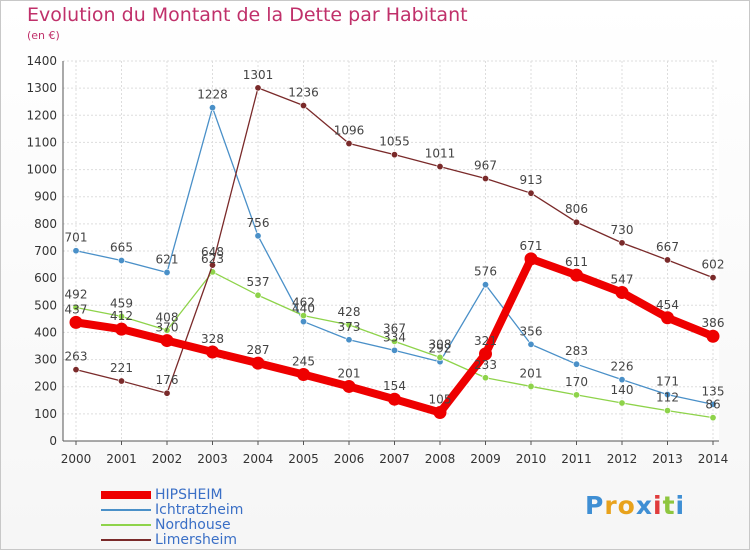  I want to click on data-label-nordhouse: 537, so click(258, 282).